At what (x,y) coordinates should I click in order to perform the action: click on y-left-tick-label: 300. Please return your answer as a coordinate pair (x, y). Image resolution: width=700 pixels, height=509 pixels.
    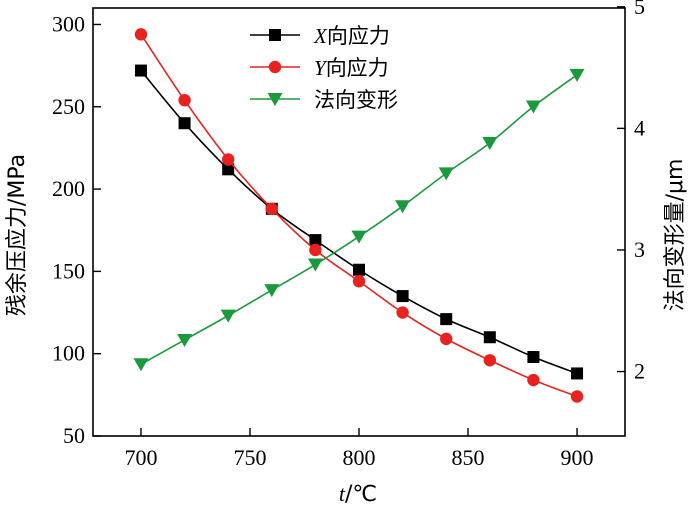
    Looking at the image, I should click on (68, 23).